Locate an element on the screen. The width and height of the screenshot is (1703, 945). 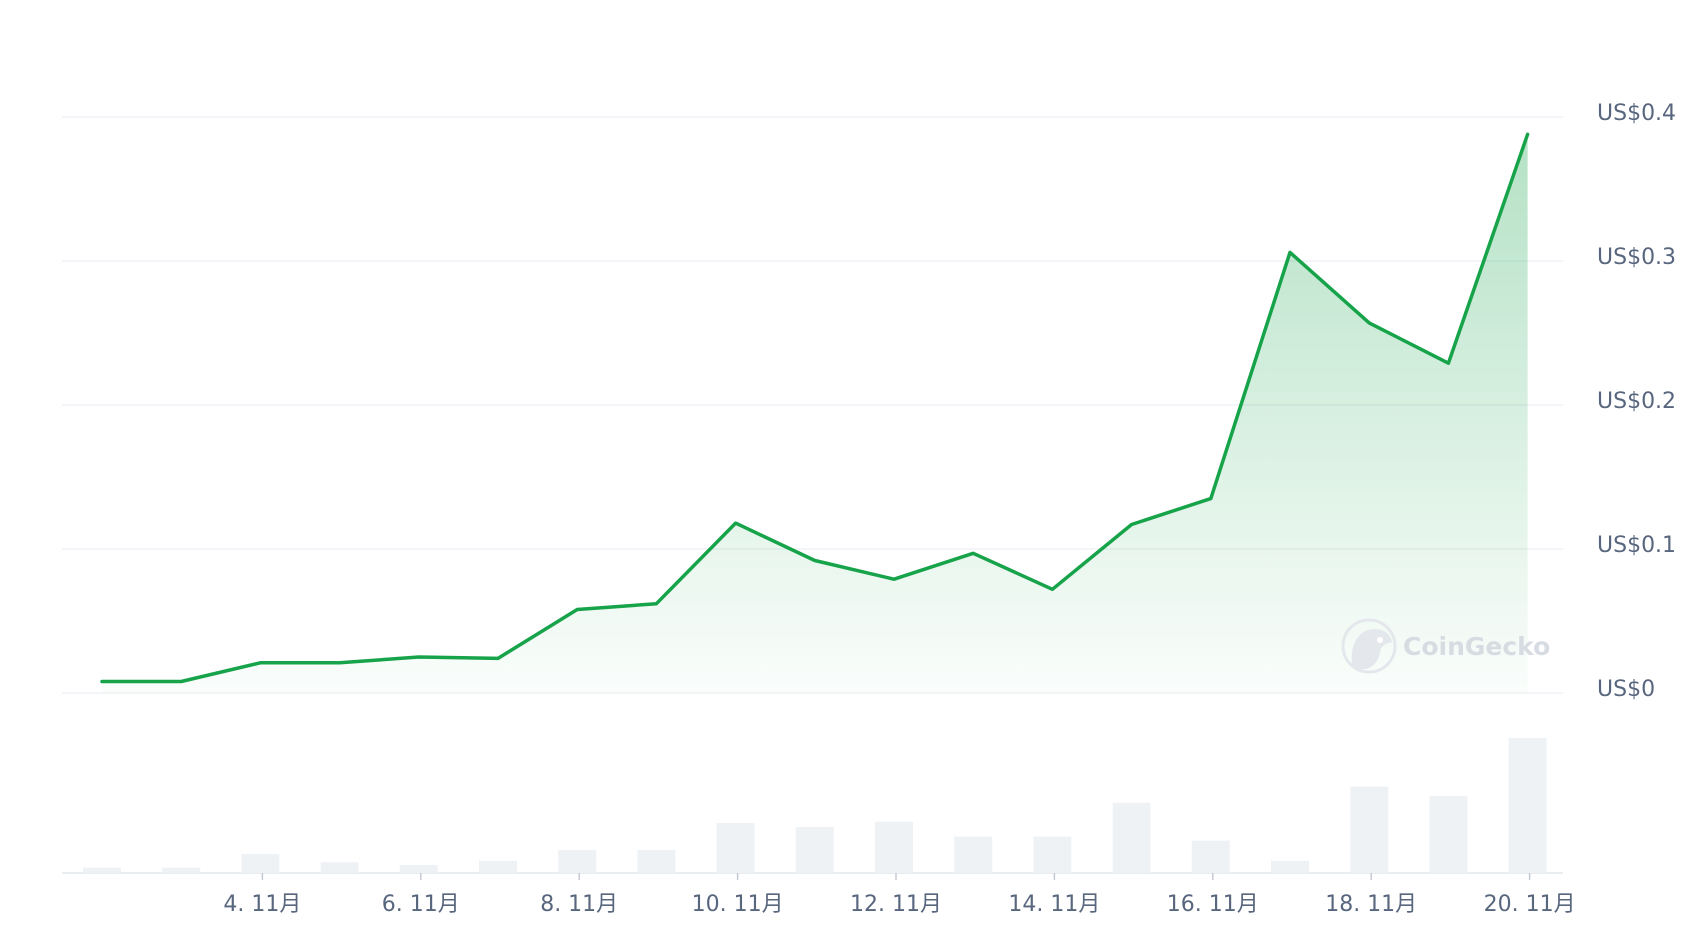
x-tick-label: 16. 11月 is located at coordinates (1213, 904).